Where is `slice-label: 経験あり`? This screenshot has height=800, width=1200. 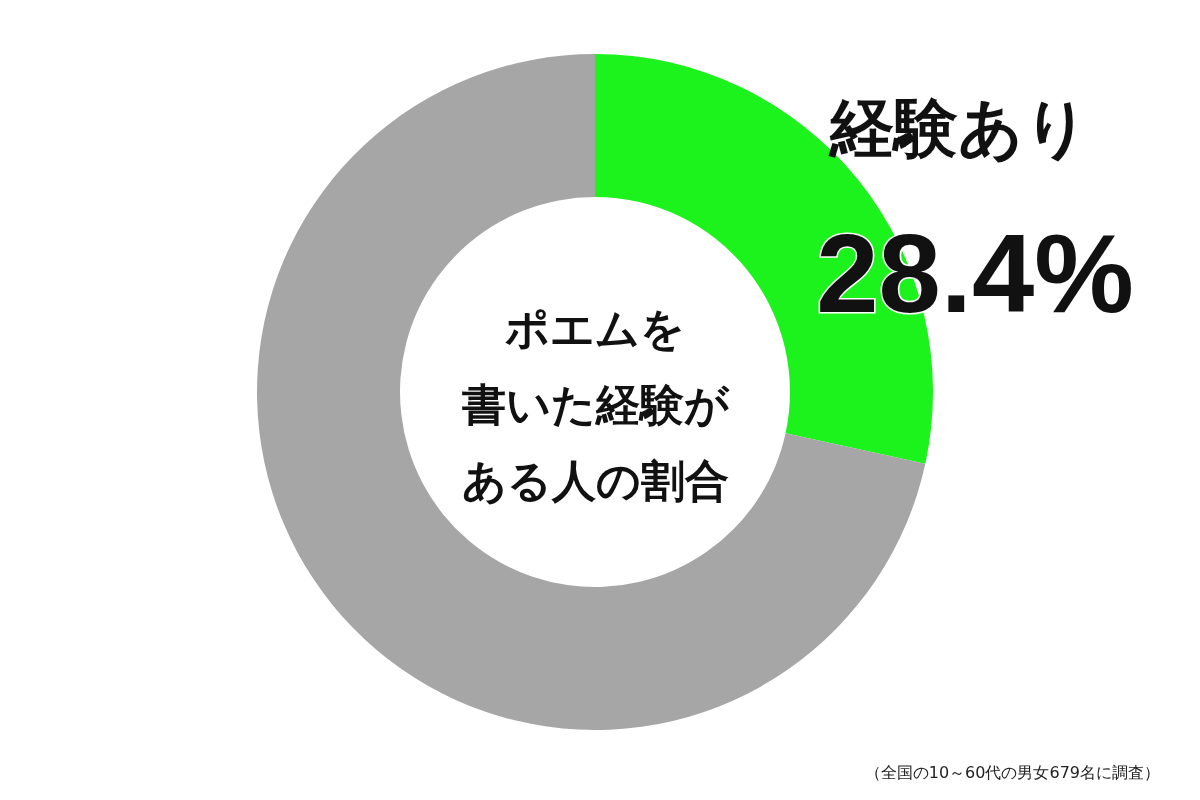
slice-label: 経験あり is located at coordinates (959, 128).